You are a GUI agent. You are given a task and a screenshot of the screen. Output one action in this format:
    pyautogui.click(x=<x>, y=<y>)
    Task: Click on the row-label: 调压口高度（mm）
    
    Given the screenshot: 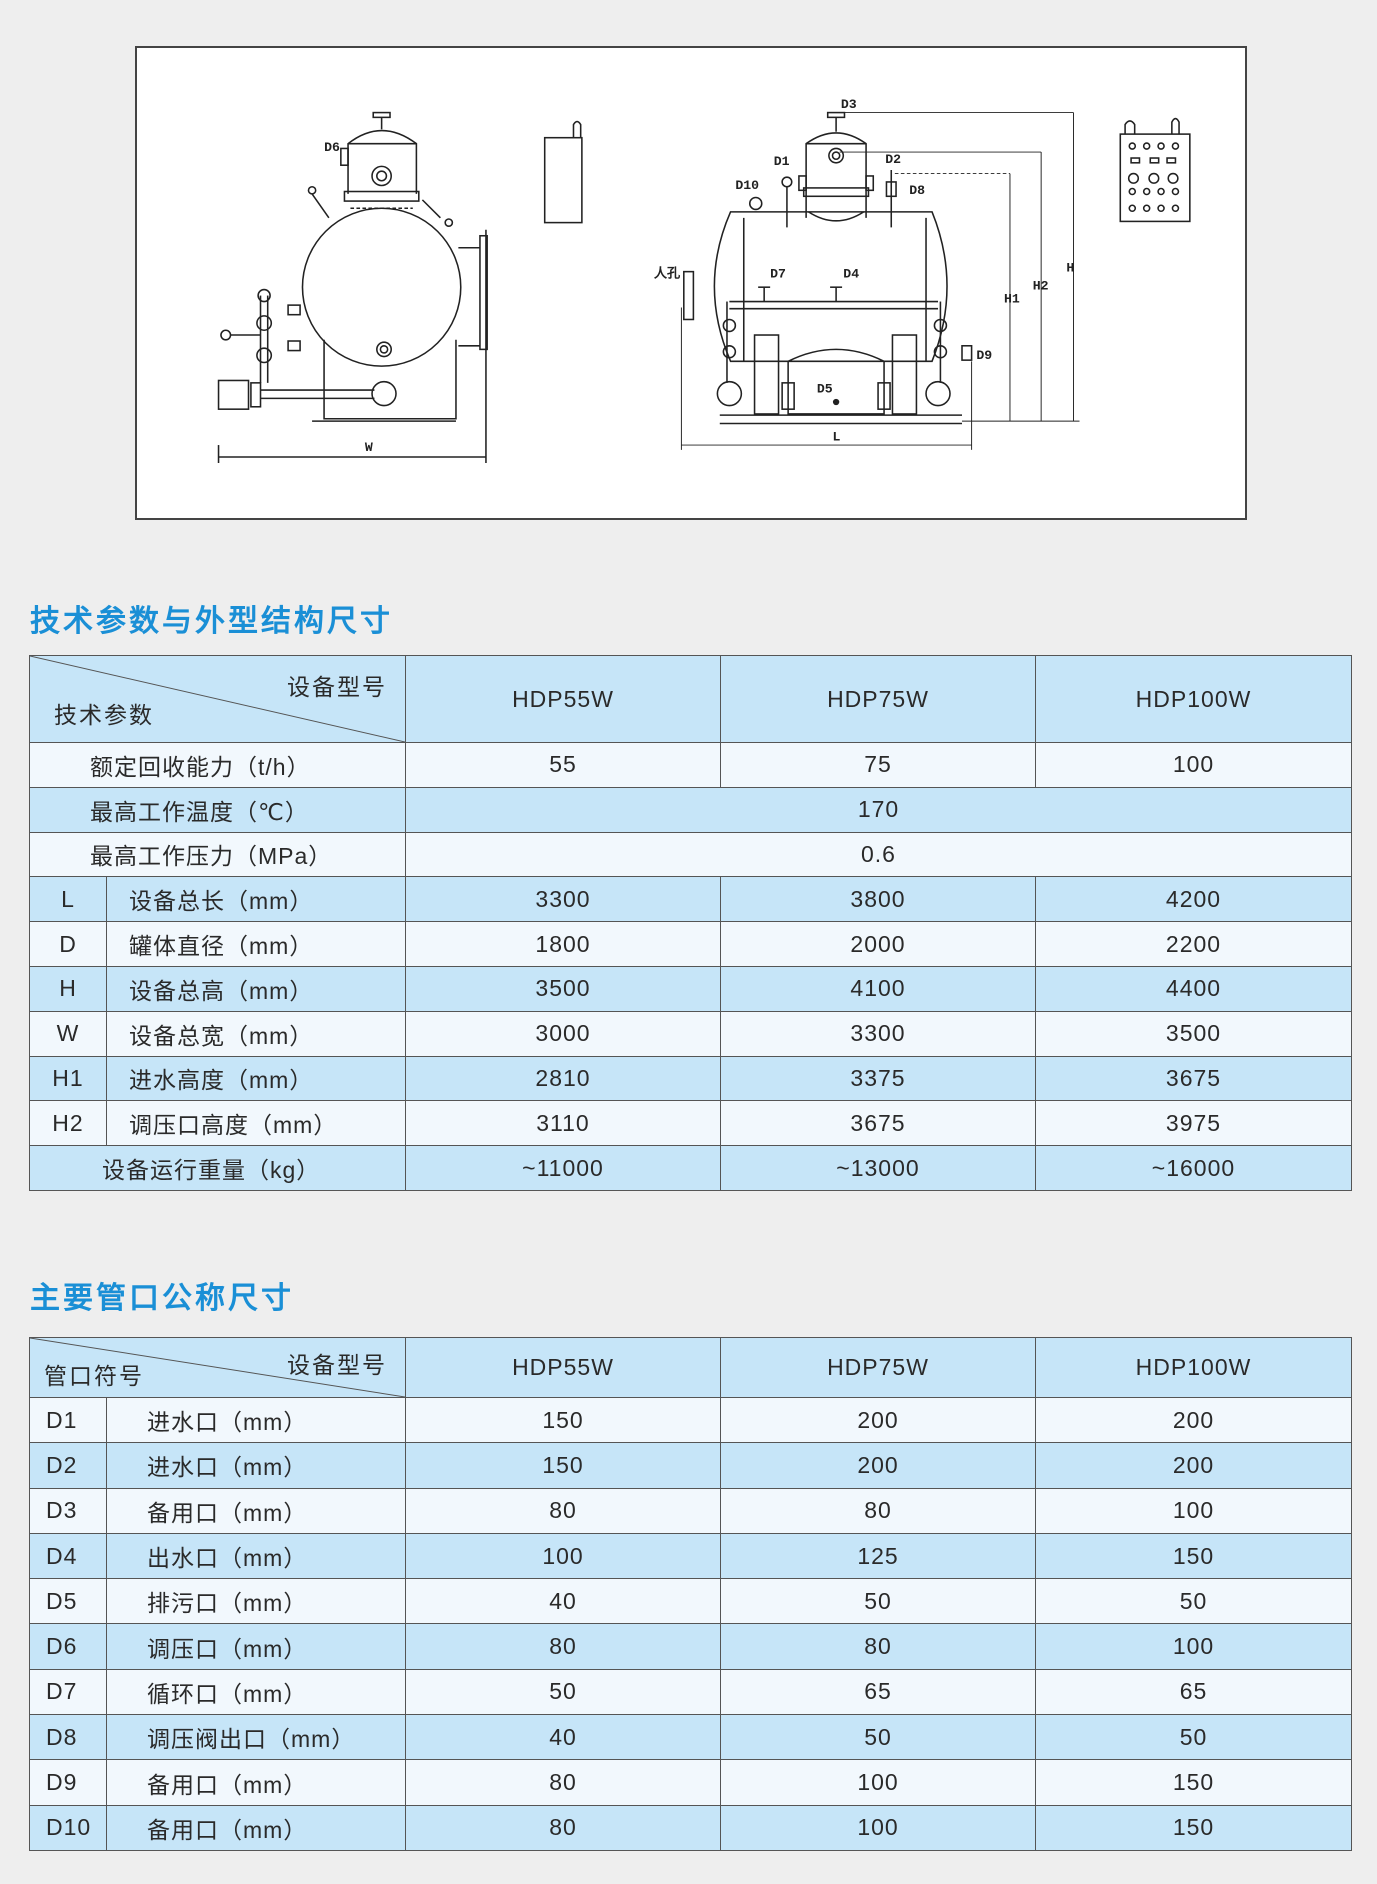 What is the action you would take?
    pyautogui.click(x=256, y=1123)
    